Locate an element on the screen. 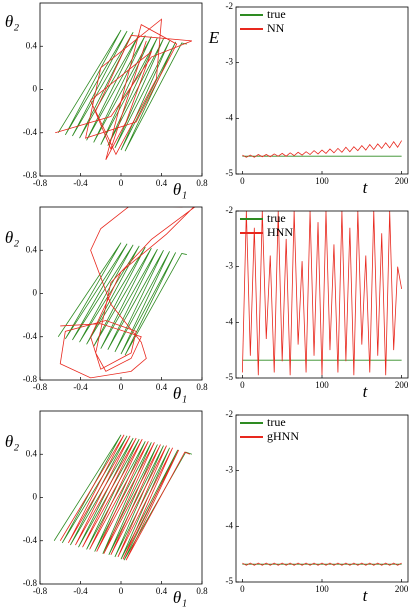 The image size is (415, 616). legend-label: NN is located at coordinates (276, 28).